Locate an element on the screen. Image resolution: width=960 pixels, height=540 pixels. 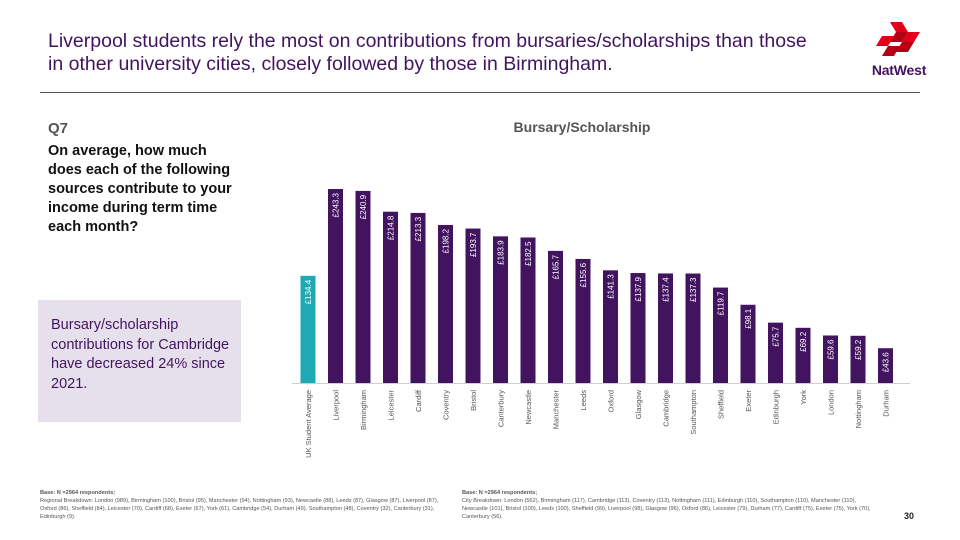
page-number: 30 is located at coordinates (909, 516).